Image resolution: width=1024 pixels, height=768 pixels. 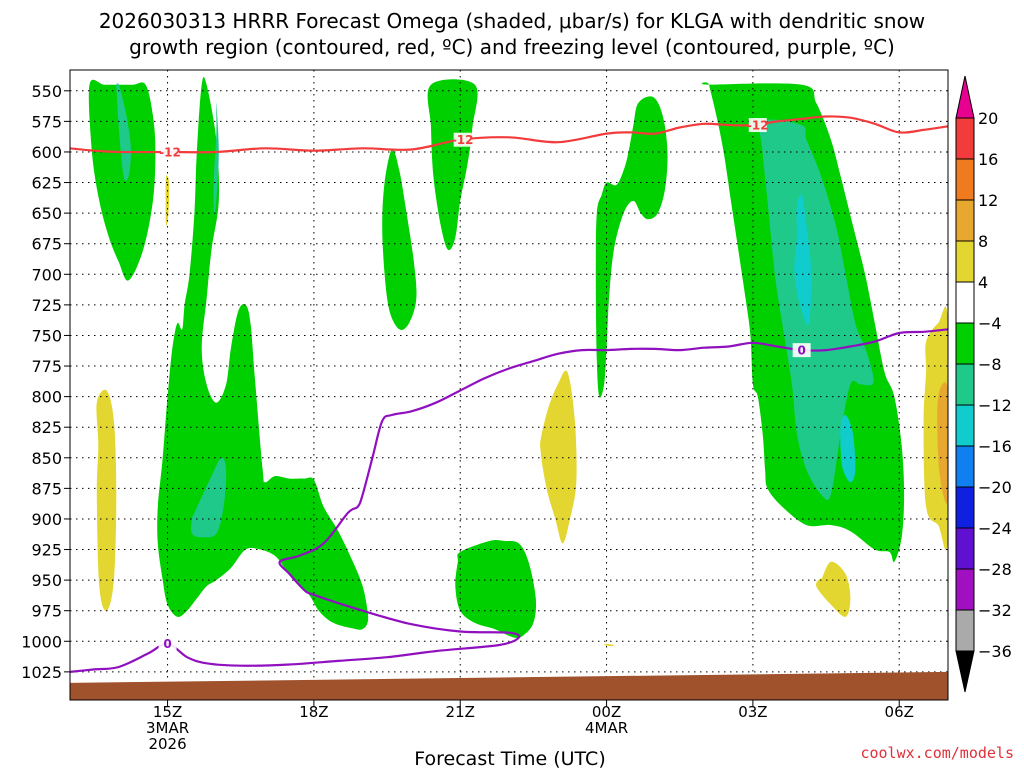 What do you see at coordinates (46, 213) in the screenshot?
I see `y-tick-label-650: 650` at bounding box center [46, 213].